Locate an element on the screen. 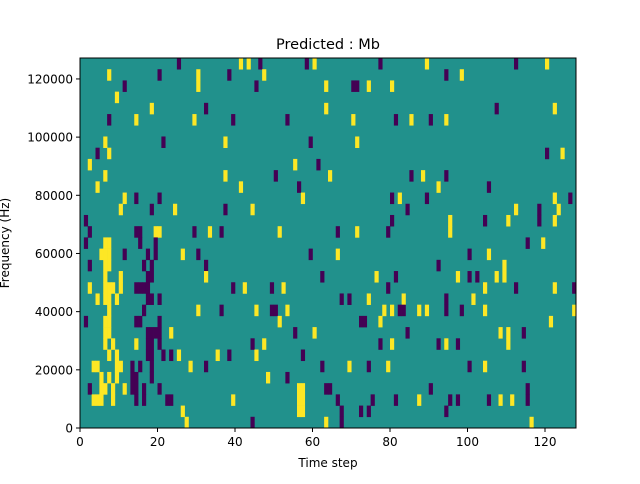 The image size is (640, 484). y-tick-label: 120000 is located at coordinates (50, 79).